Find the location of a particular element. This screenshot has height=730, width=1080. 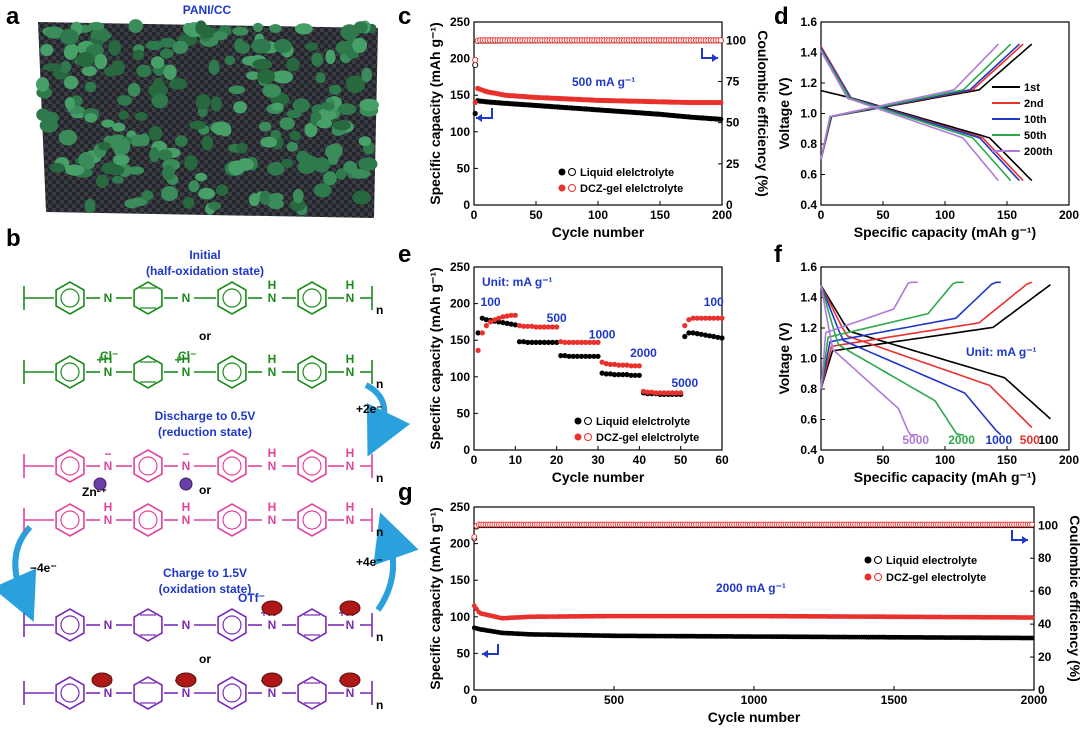

y-tick-label: 0.8 is located at coordinates (808, 144).